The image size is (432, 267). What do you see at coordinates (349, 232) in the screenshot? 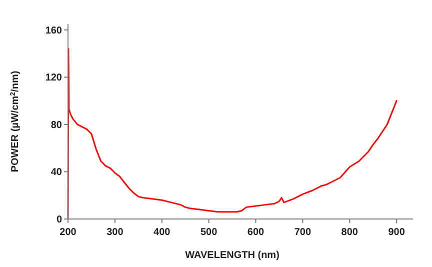
I see `x-tick-label: 800` at bounding box center [349, 232].